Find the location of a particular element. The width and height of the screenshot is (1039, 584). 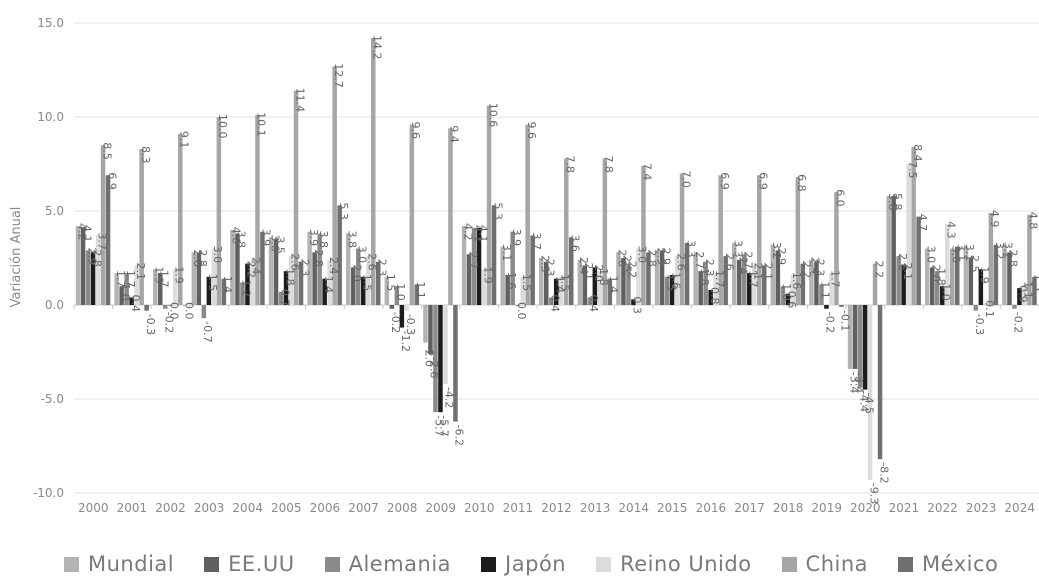

data-label: 2.0 is located at coordinates (357, 273).